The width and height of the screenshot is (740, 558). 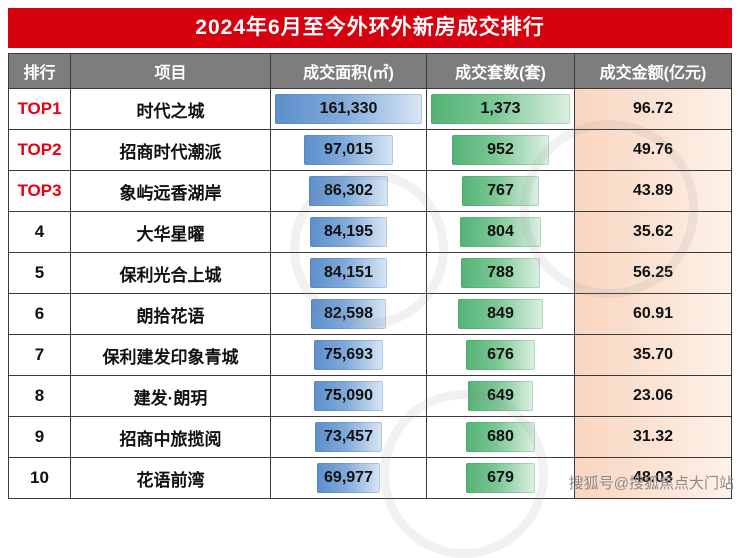 I want to click on area-cell: 84,151, so click(x=349, y=273).